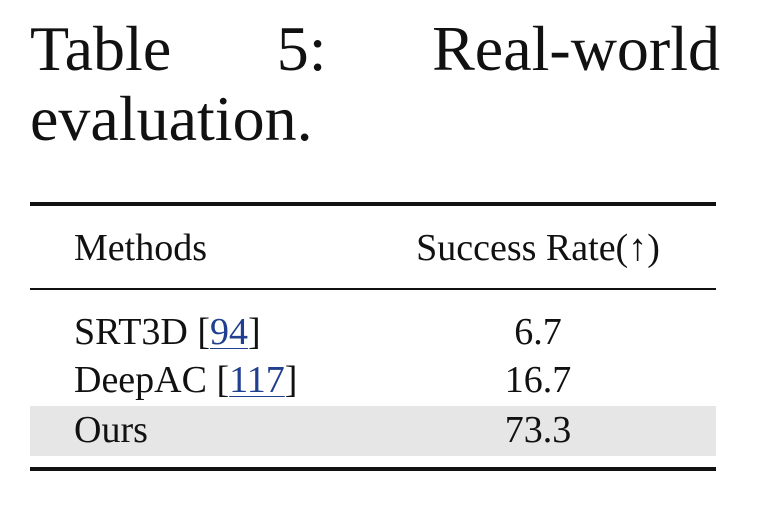 Image resolution: width=772 pixels, height=516 pixels. What do you see at coordinates (375, 119) in the screenshot?
I see `caption-line-2: evaluation.` at bounding box center [375, 119].